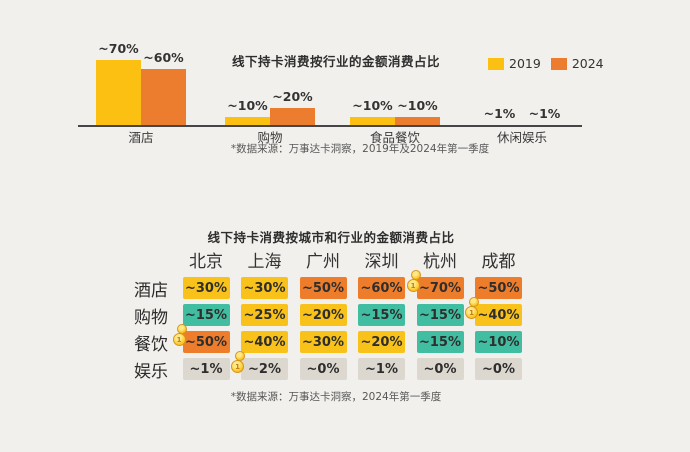 The image size is (690, 452). Describe the element at coordinates (151, 371) in the screenshot. I see `row-label: 娱乐` at that location.